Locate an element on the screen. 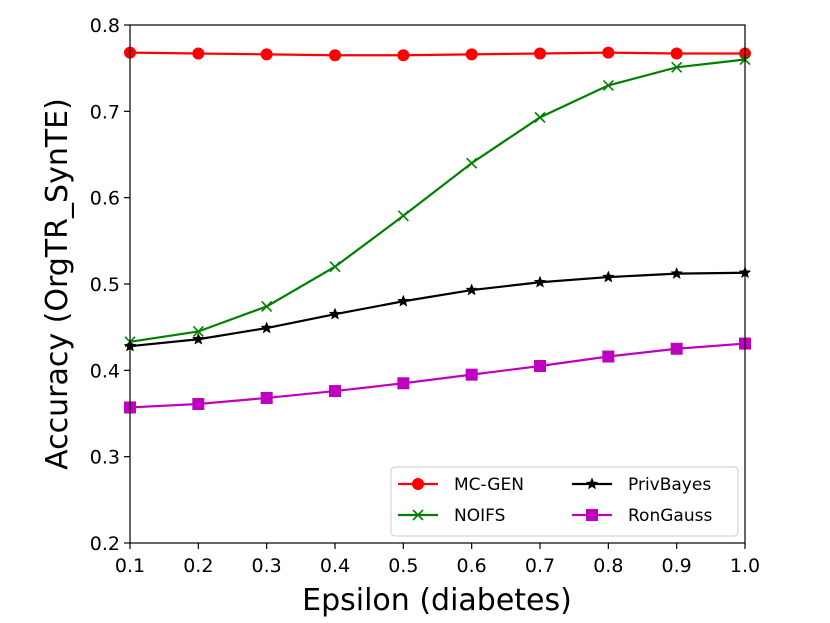  legend-box is located at coordinates (564, 501).